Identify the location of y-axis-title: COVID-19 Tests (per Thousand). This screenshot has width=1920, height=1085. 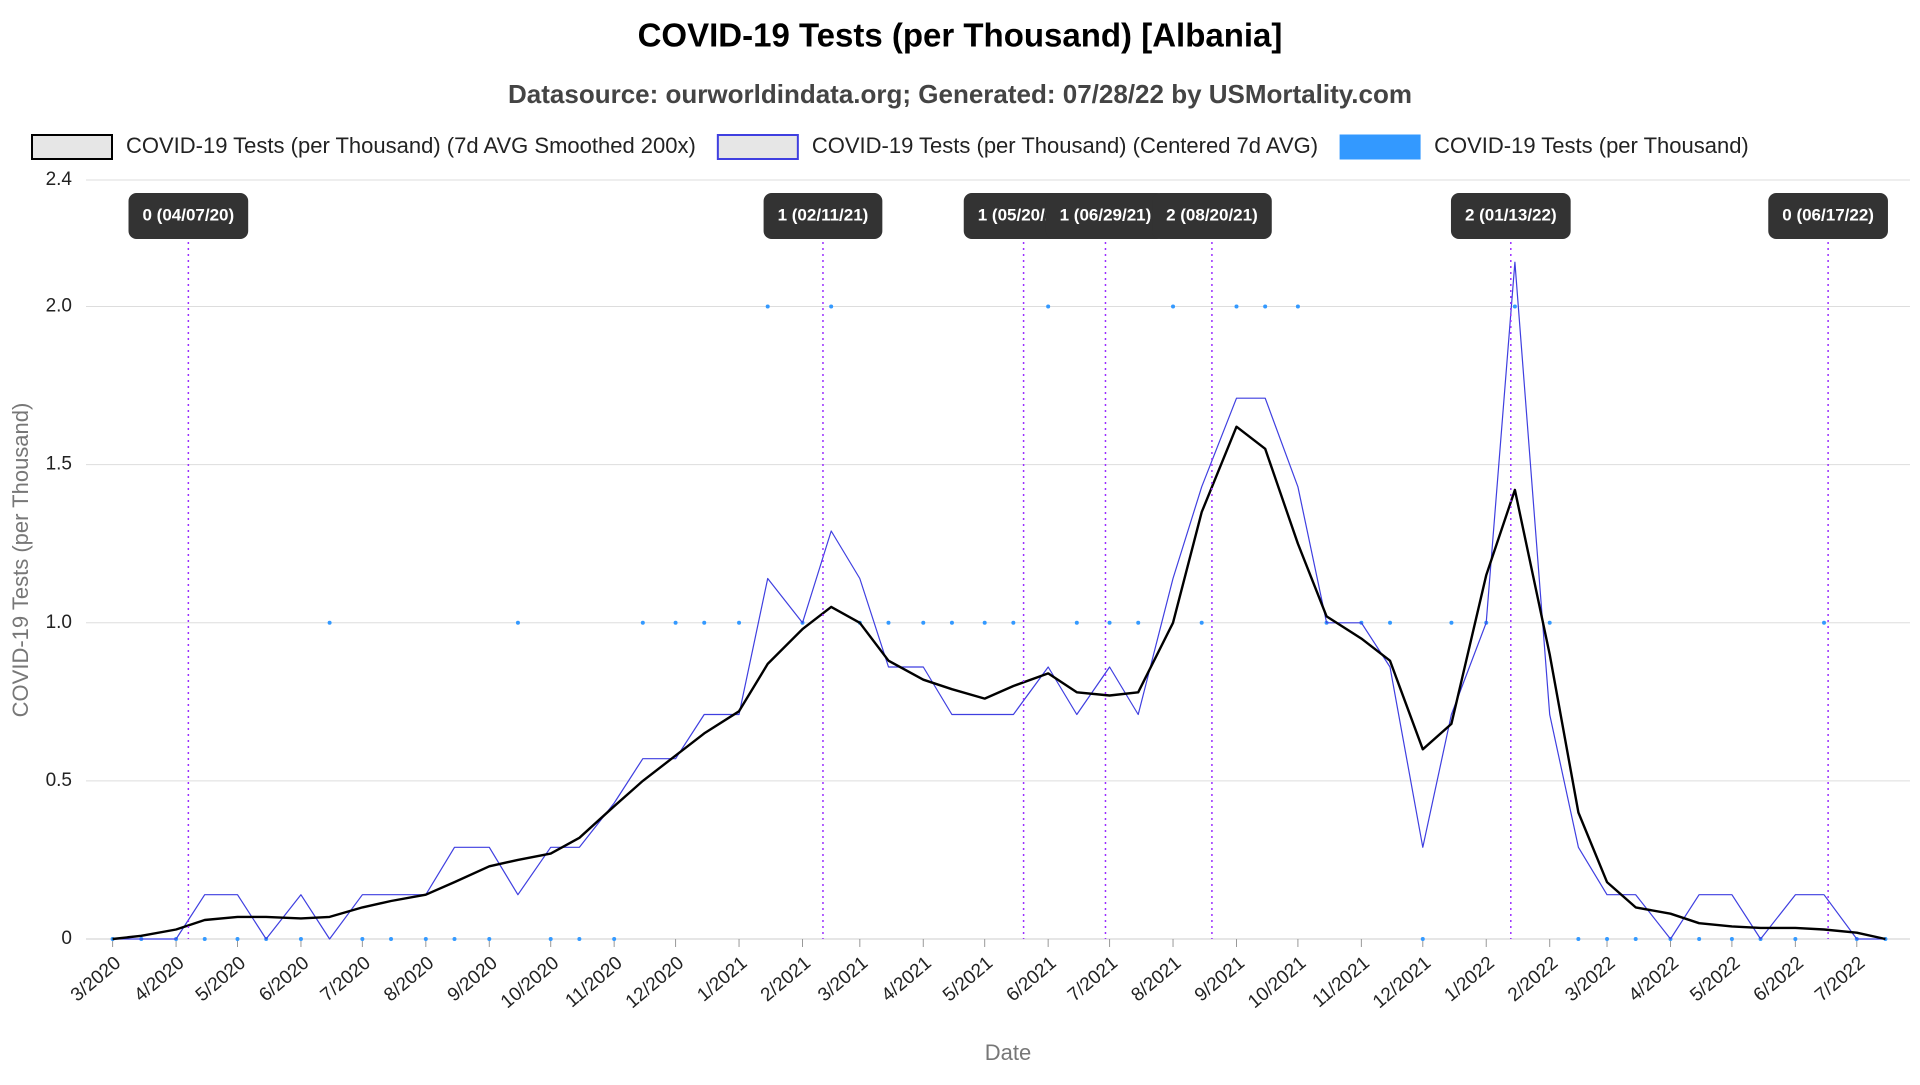
(20, 560).